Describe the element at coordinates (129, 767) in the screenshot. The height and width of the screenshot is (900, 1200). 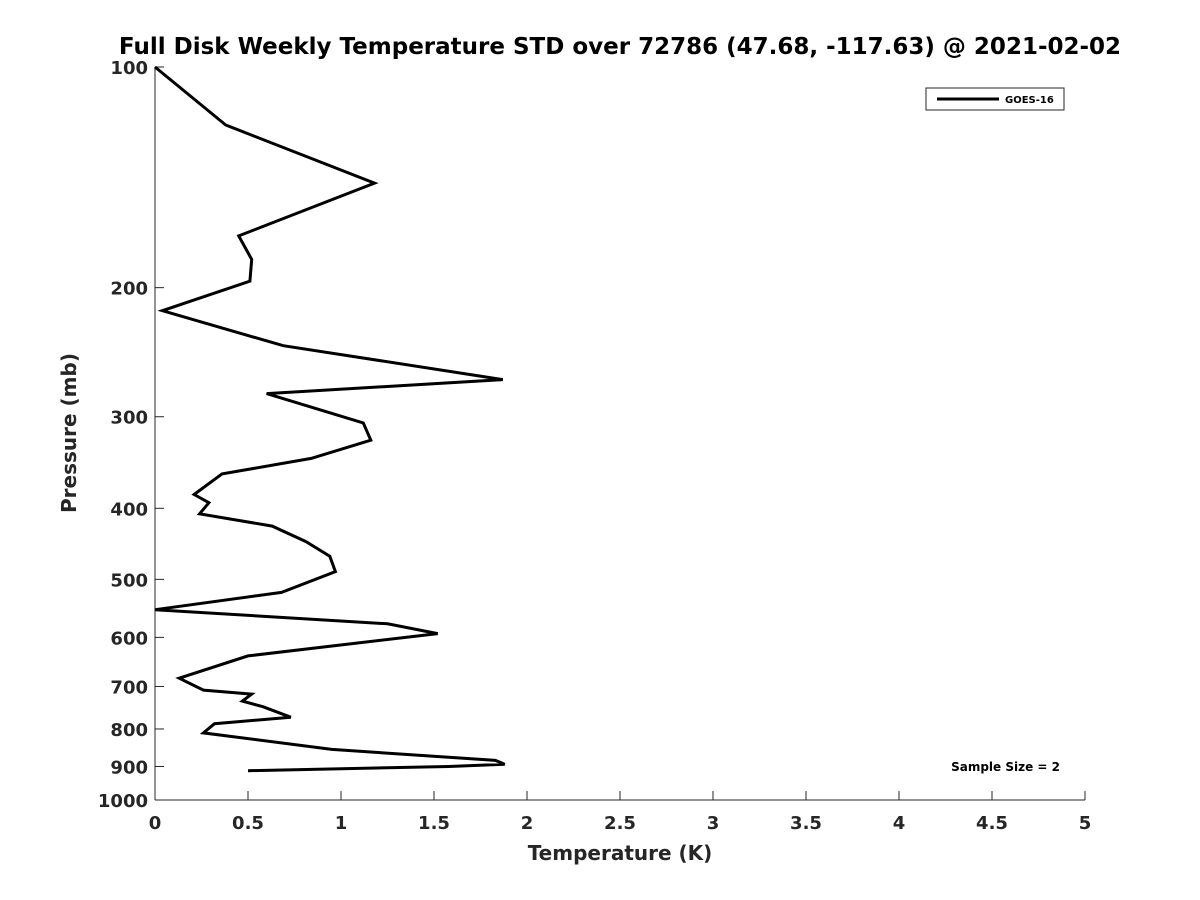
I see `y-tick-label: 900` at that location.